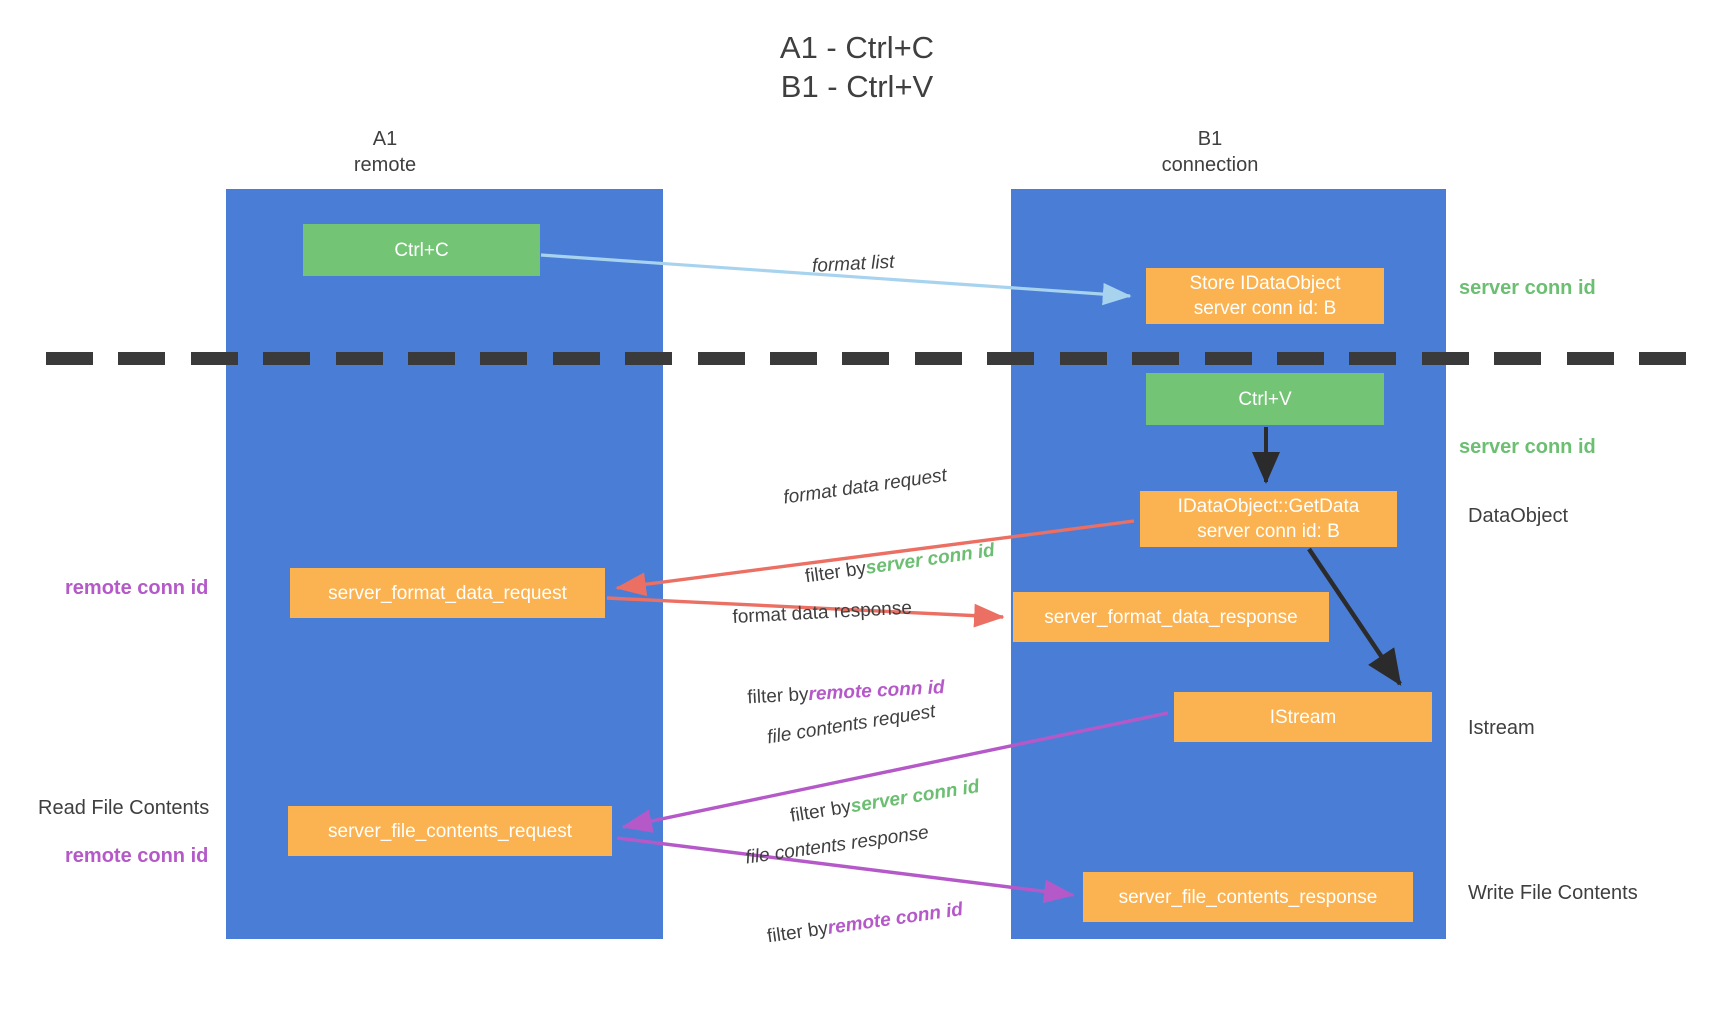  I want to click on node-server-file-contents-request: server_file_contents_request, so click(450, 831).